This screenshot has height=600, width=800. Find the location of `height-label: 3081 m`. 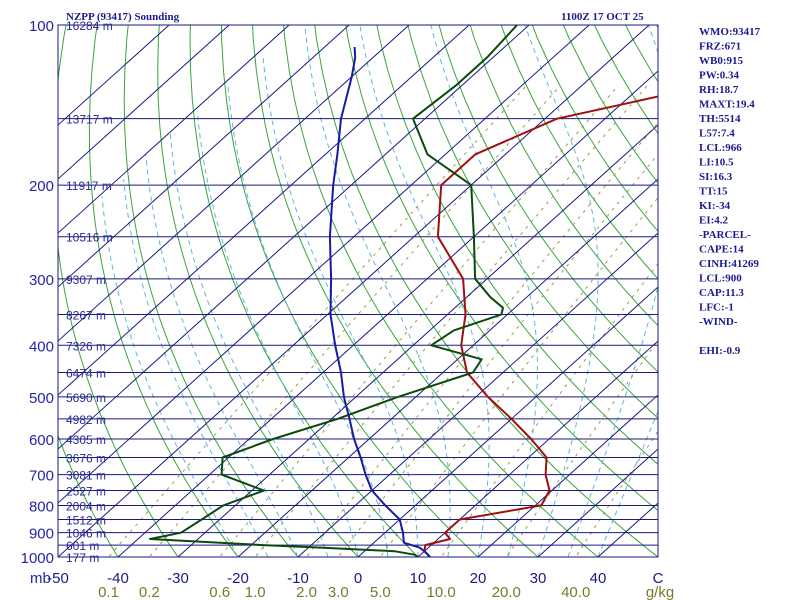

height-label: 3081 m is located at coordinates (86, 476).